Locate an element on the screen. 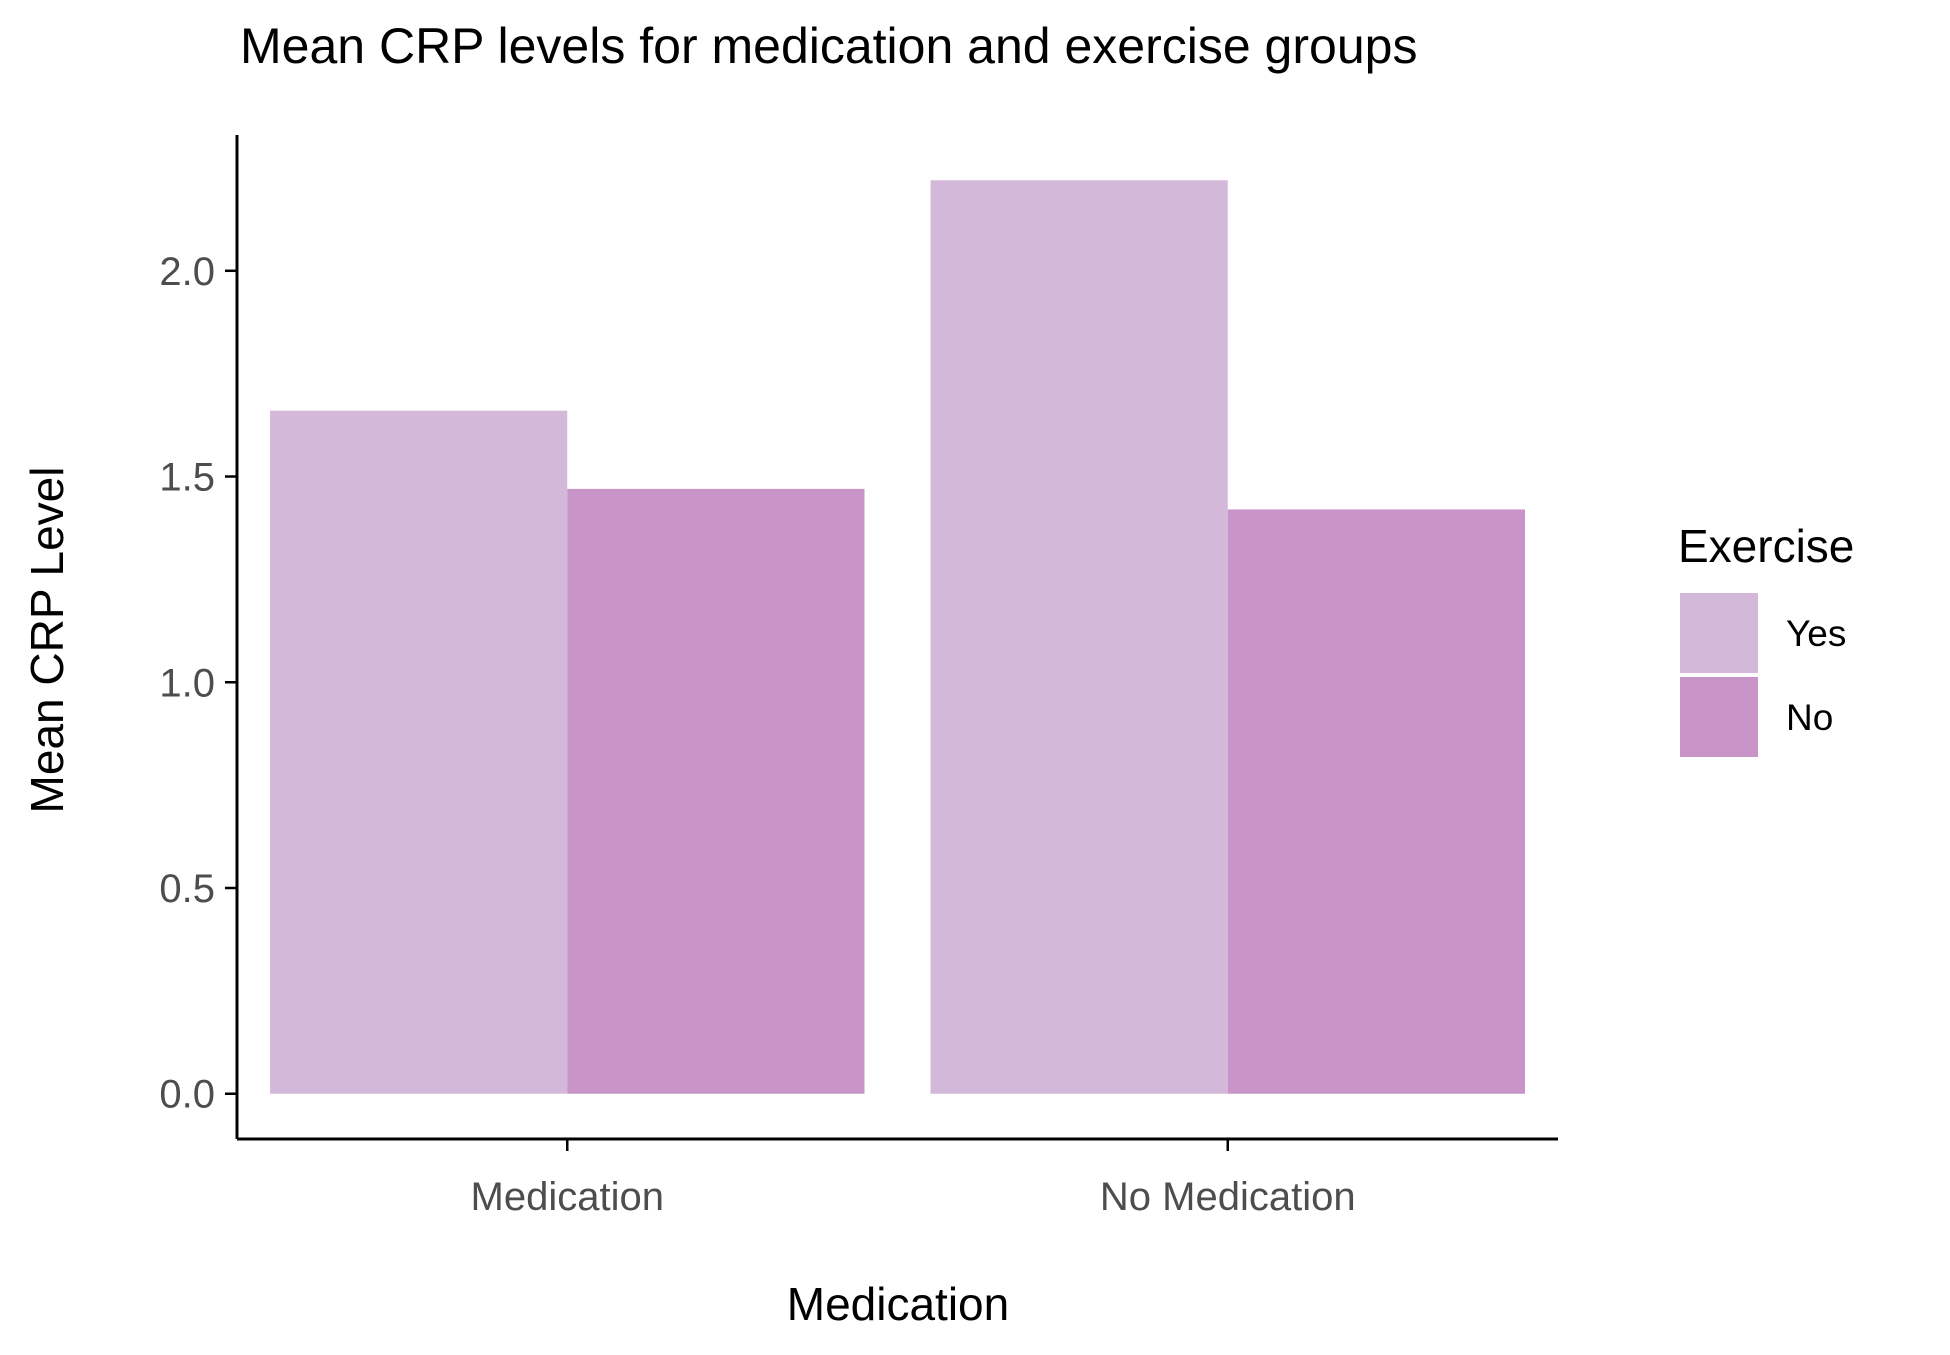 The width and height of the screenshot is (1950, 1355). bar-no-medication-no is located at coordinates (1376, 801).